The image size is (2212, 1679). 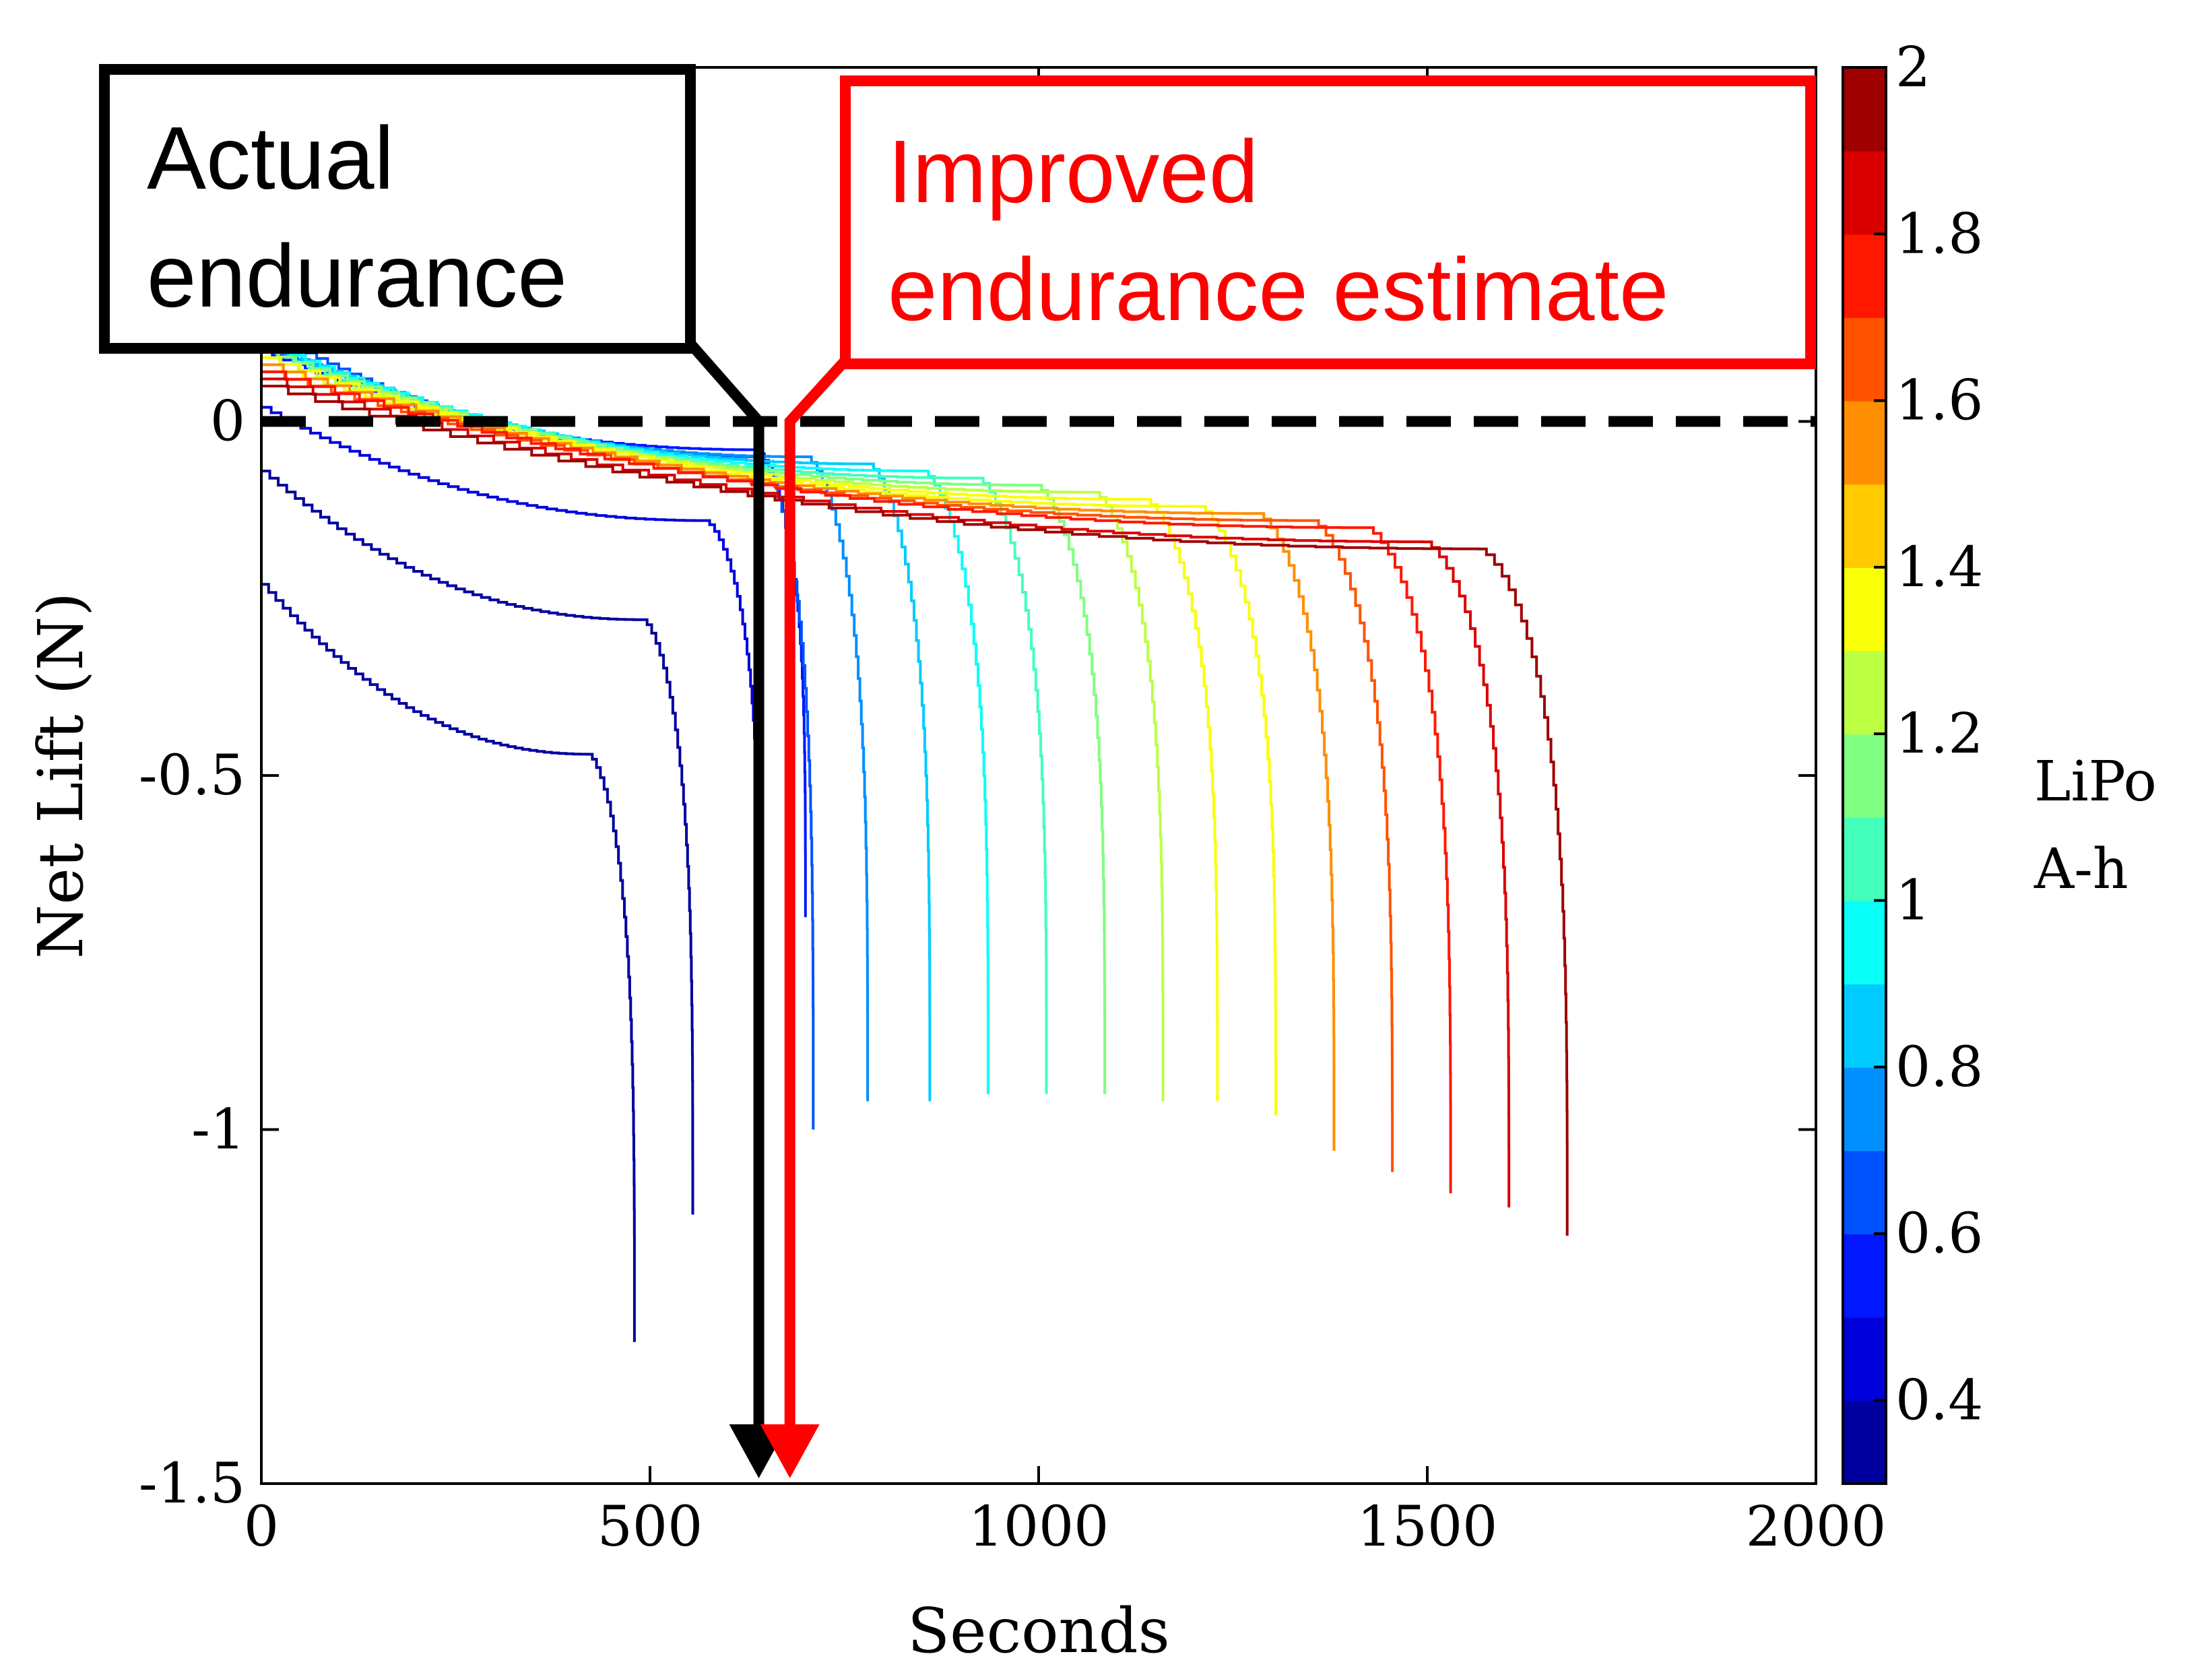 What do you see at coordinates (1278, 289) in the screenshot?
I see `improved-endurance-label-line-2: endurance estimate` at bounding box center [1278, 289].